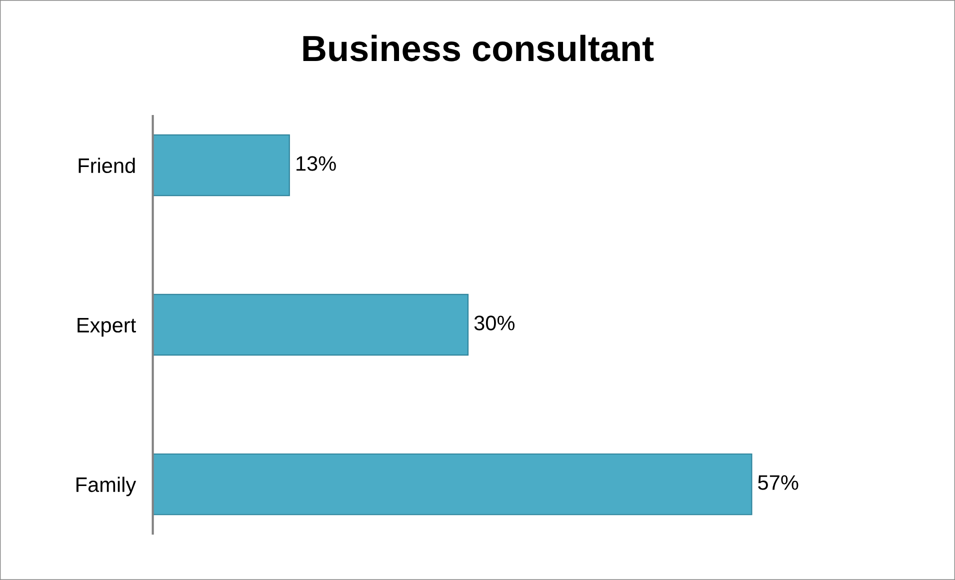 This screenshot has height=580, width=955. I want to click on data-label: 13%, so click(316, 163).